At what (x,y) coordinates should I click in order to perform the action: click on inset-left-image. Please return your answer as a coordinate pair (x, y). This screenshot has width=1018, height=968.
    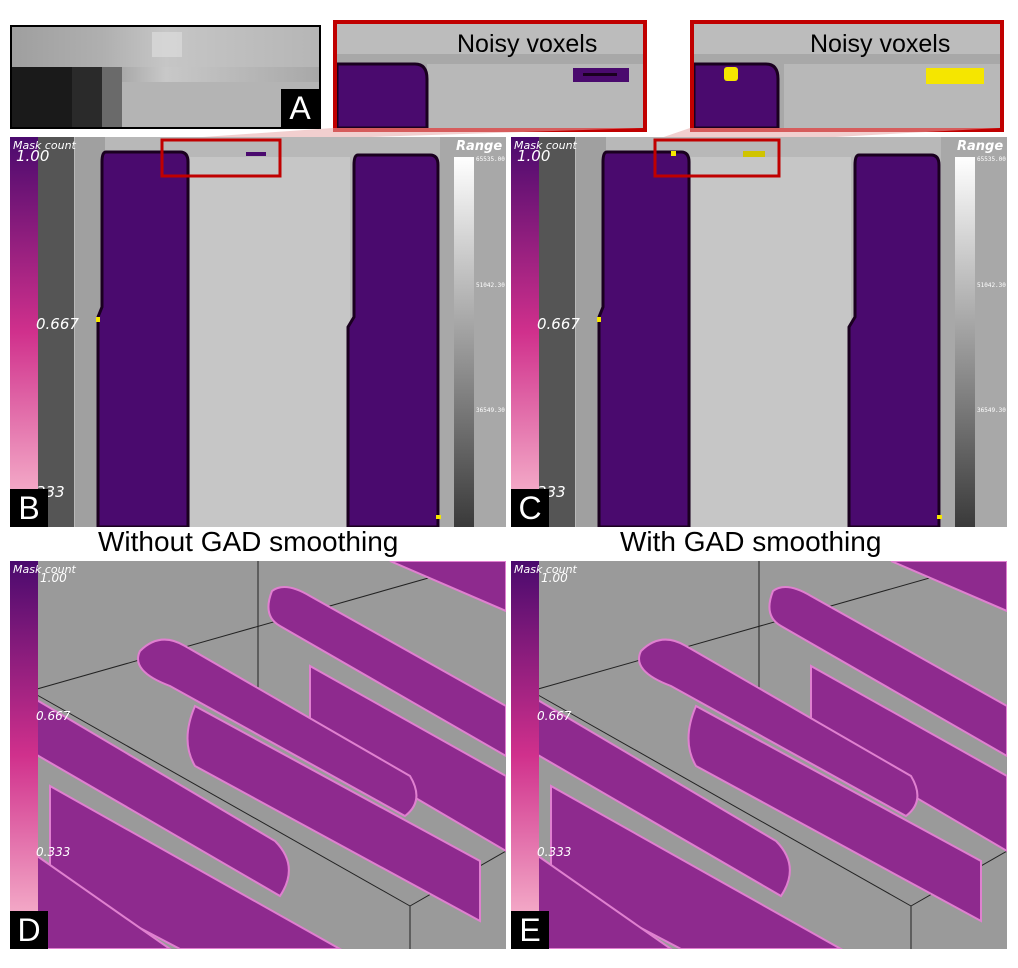
    Looking at the image, I should click on (490, 76).